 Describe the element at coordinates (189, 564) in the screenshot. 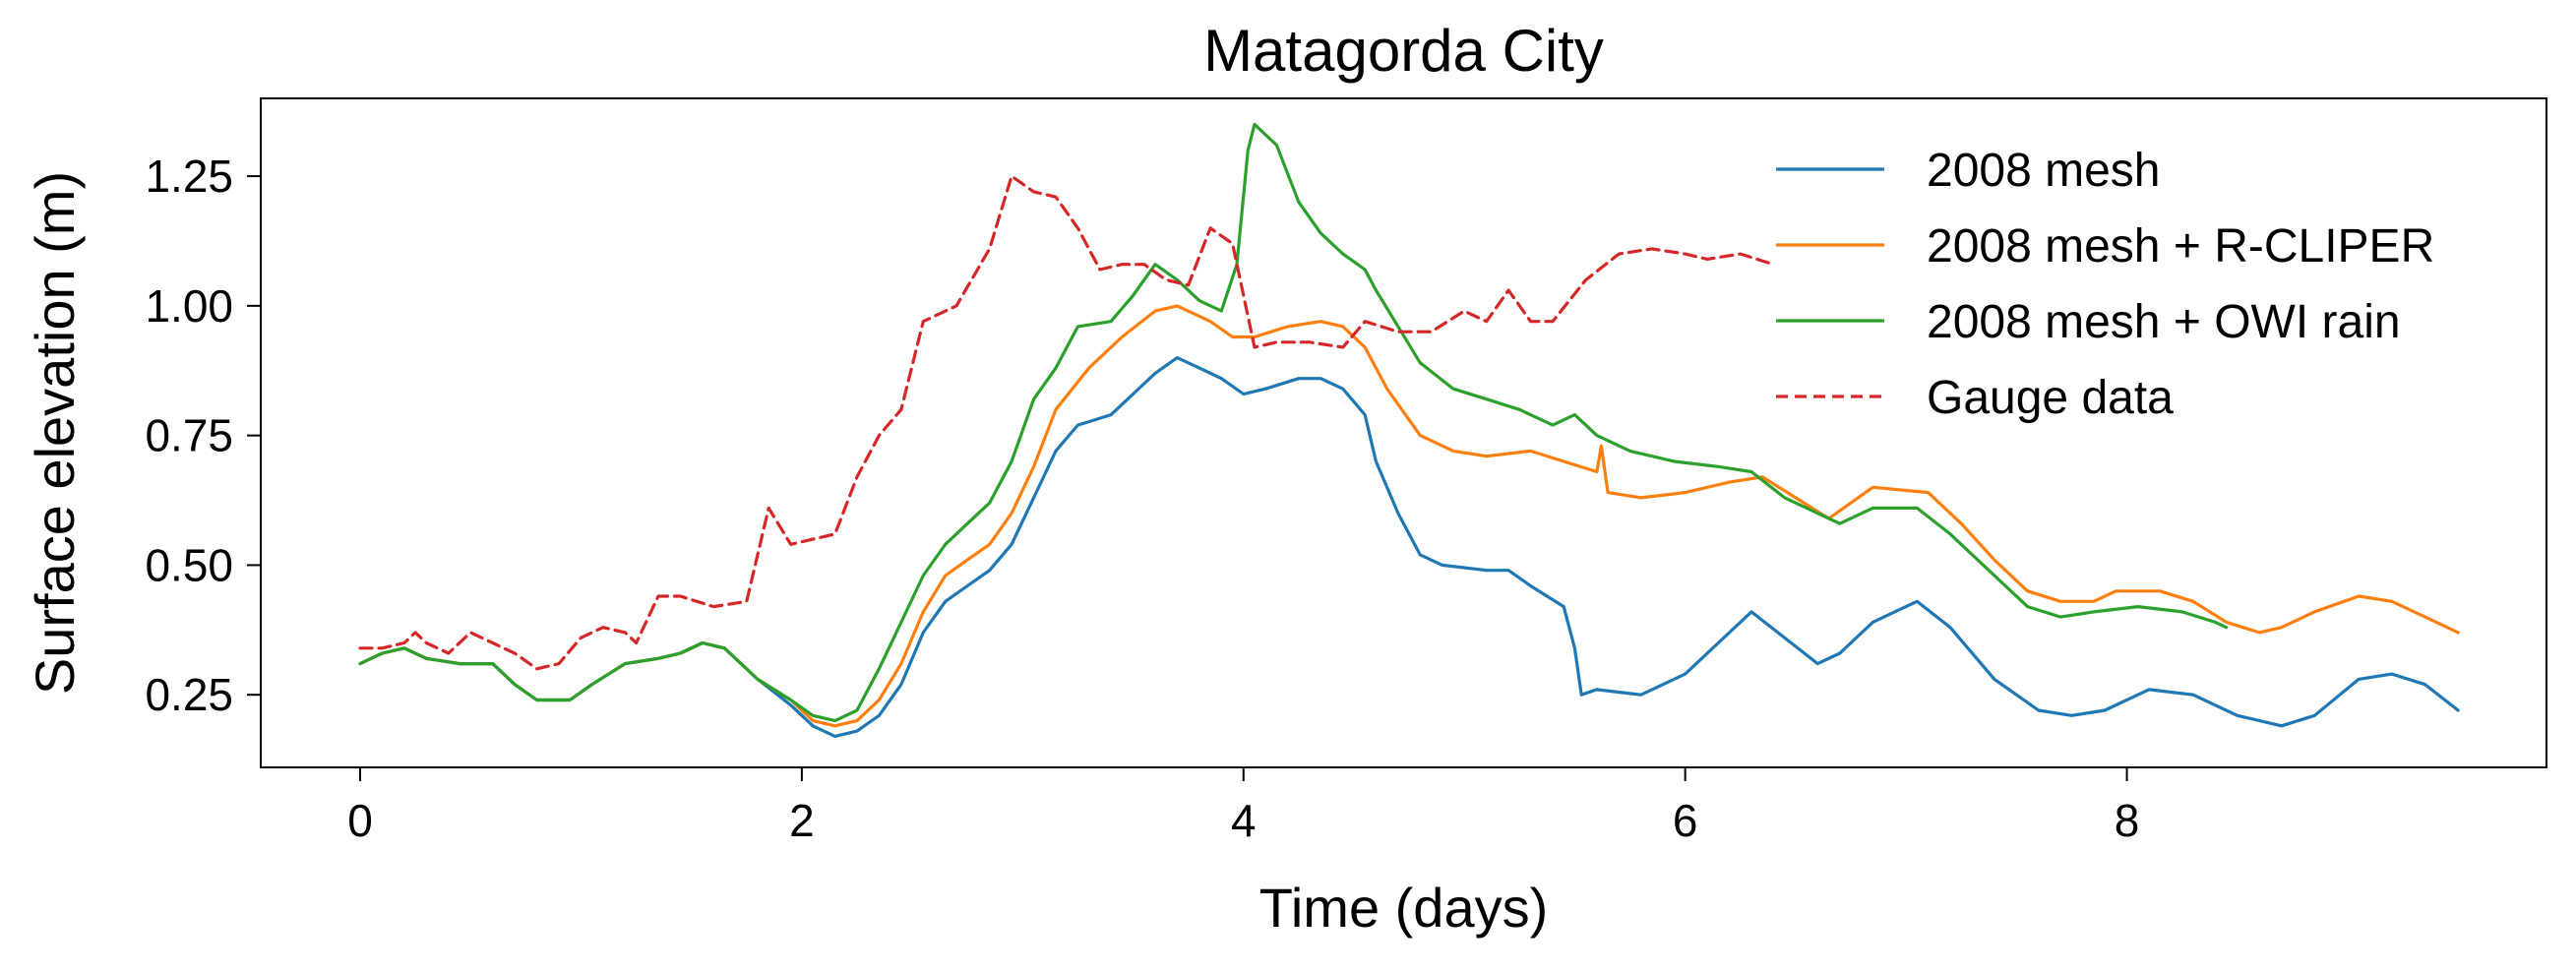

I see `y-tick-label: 0.50` at that location.